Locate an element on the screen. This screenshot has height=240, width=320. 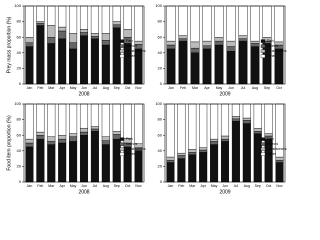
x-tick-label: Sep is located at coordinates (267, 88).